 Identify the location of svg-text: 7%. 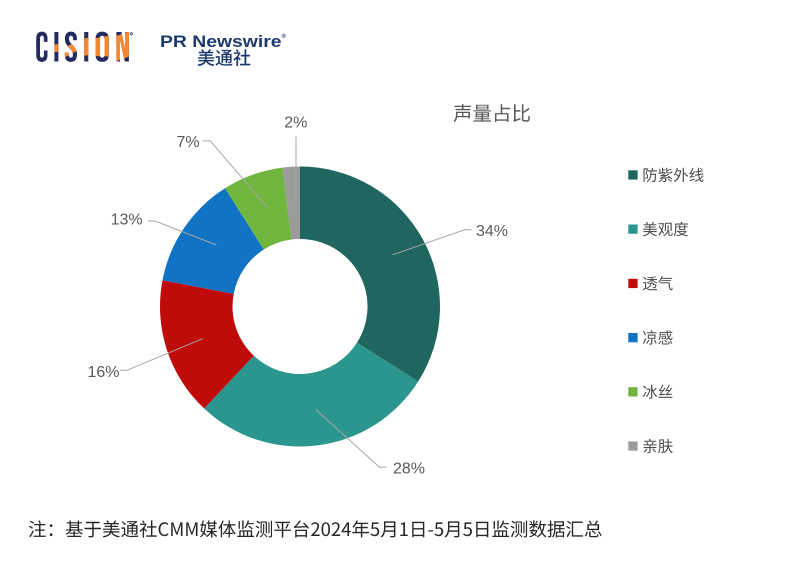
(188, 142).